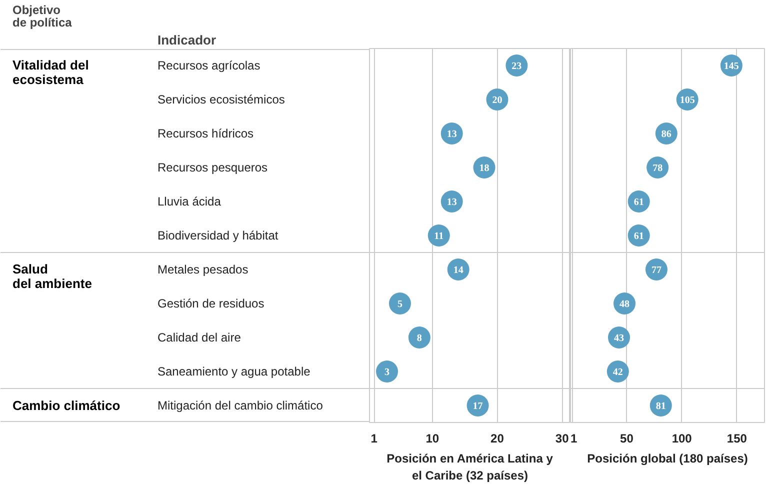 The height and width of the screenshot is (485, 766). What do you see at coordinates (477, 406) in the screenshot?
I see `data-label: 17` at bounding box center [477, 406].